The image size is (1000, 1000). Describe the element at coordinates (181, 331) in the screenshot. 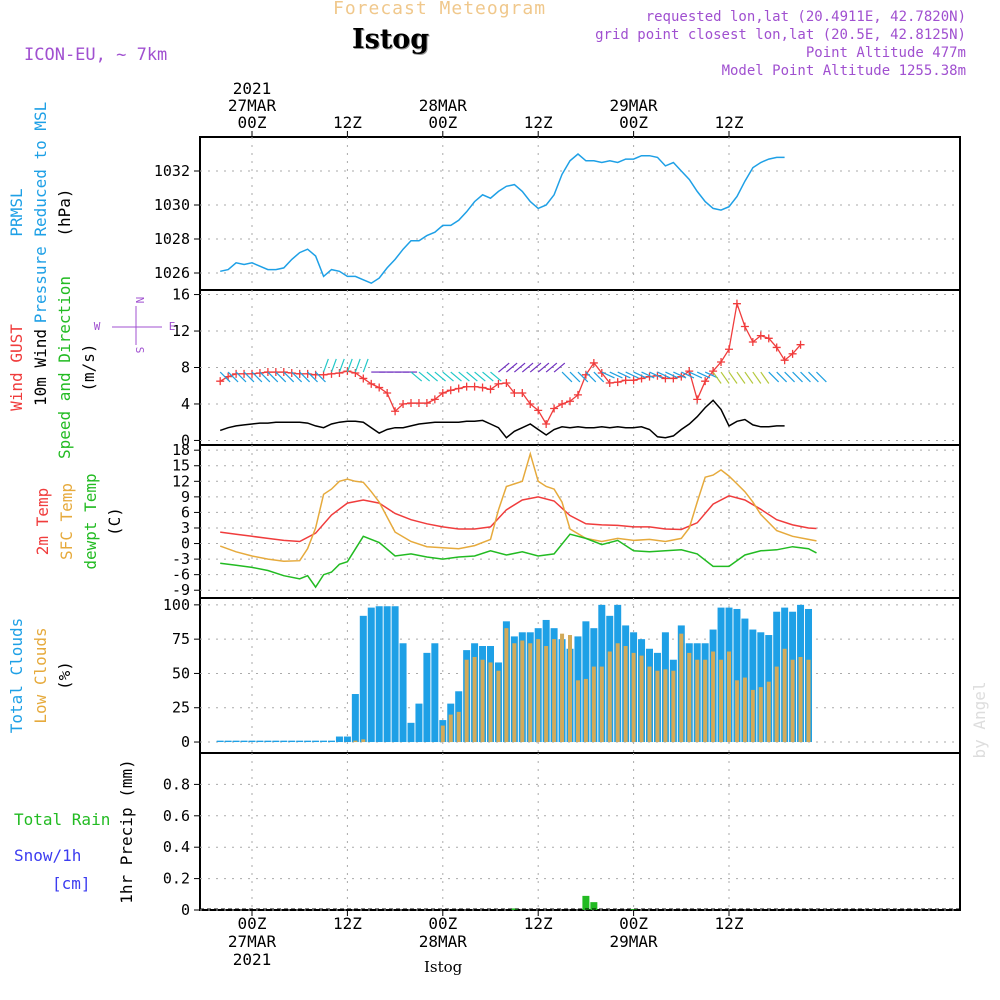

I see `ytick-label-wind: 12` at that location.